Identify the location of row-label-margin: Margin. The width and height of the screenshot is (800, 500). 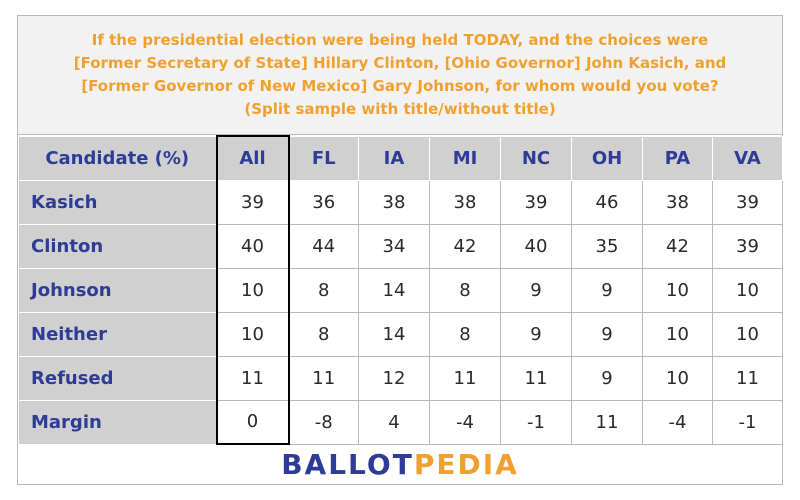
(117, 422).